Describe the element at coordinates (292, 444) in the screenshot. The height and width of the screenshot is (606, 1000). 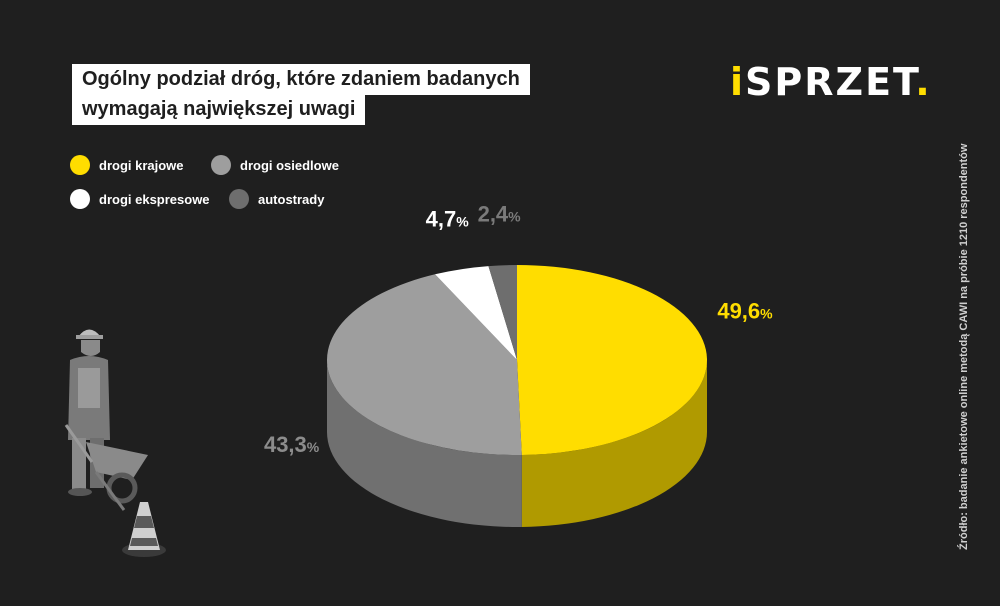
I see `data-label-2: 43,3%` at that location.